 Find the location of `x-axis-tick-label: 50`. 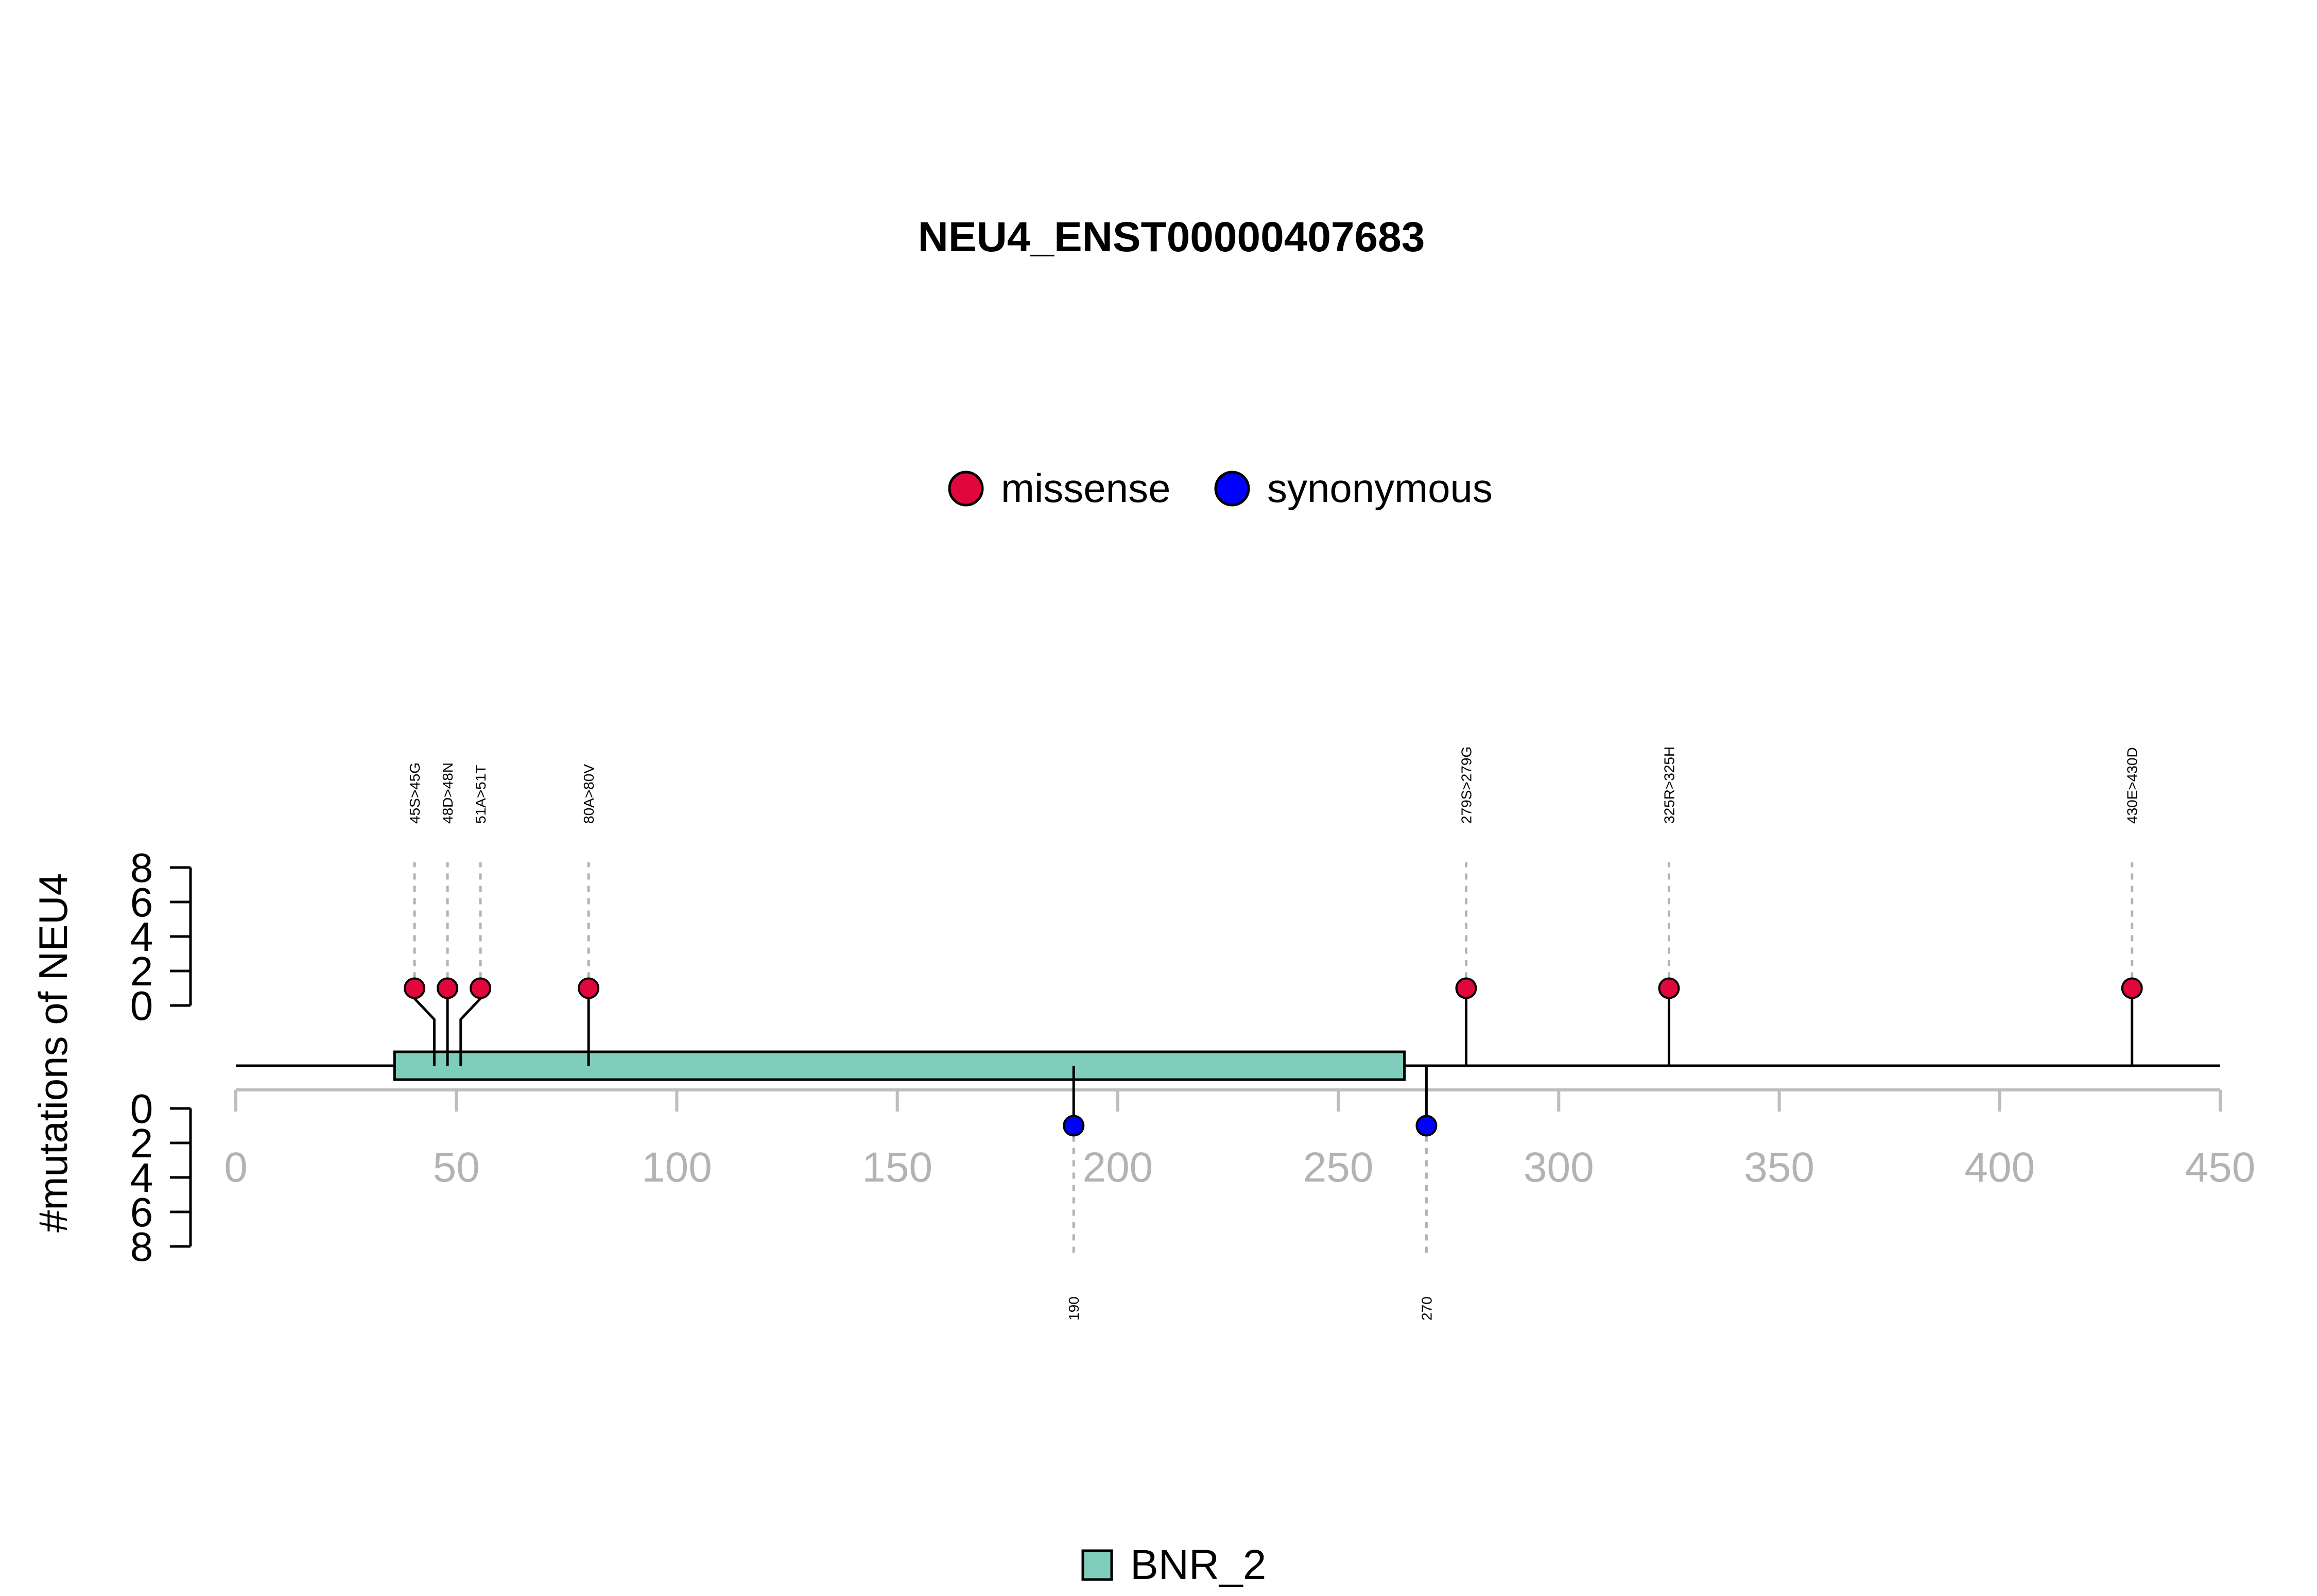

x-axis-tick-label: 50 is located at coordinates (456, 1167).